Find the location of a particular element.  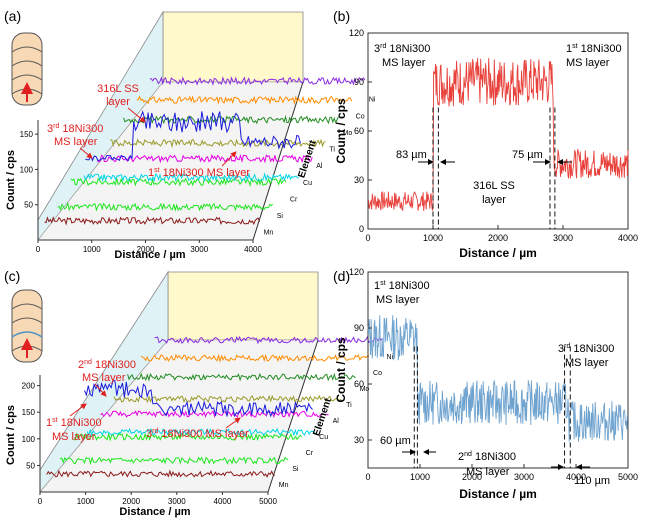

annotation-316l-a: 316L SS is located at coordinates (118, 89).